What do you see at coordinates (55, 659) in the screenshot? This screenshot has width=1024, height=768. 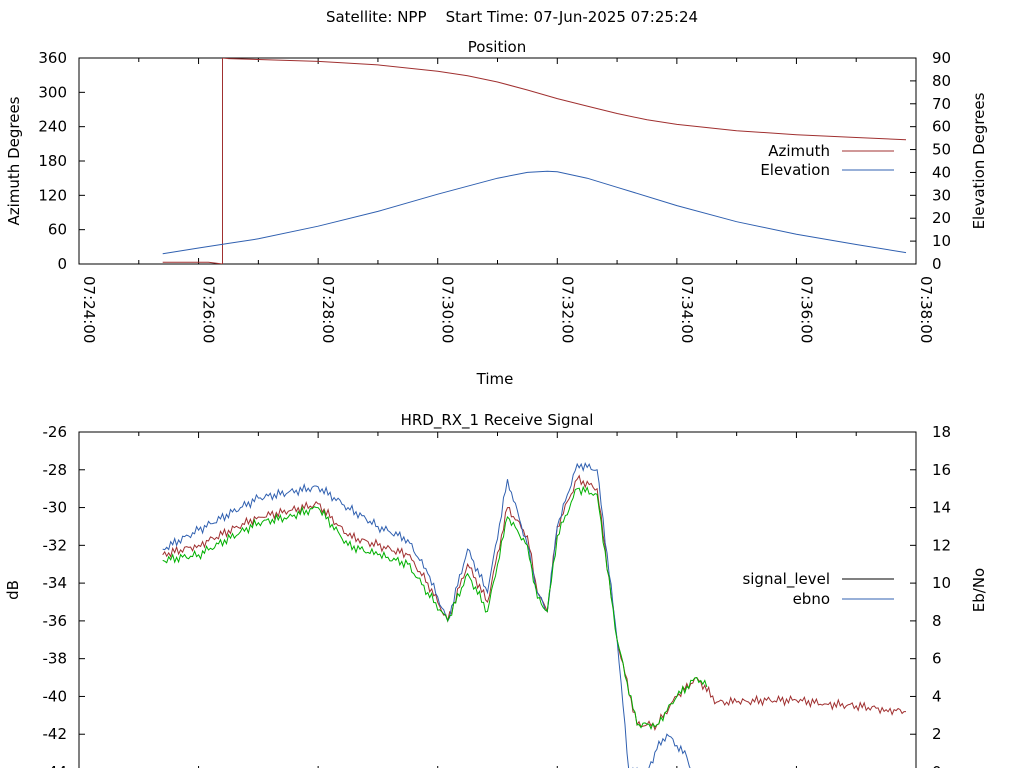 I see `y-tick-label: -38` at bounding box center [55, 659].